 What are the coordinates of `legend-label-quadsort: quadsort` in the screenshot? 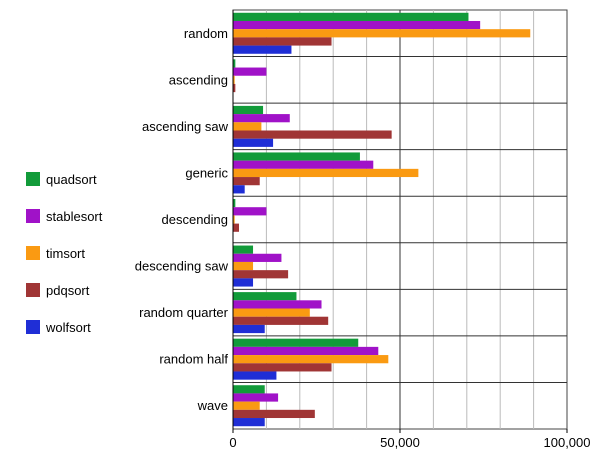 It's located at (71, 179).